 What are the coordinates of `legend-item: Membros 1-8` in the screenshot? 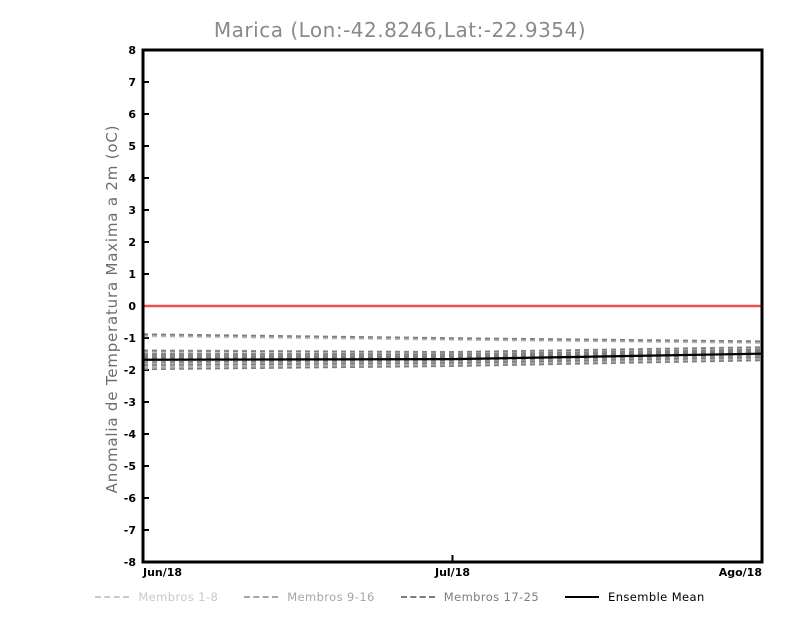 It's located at (156, 597).